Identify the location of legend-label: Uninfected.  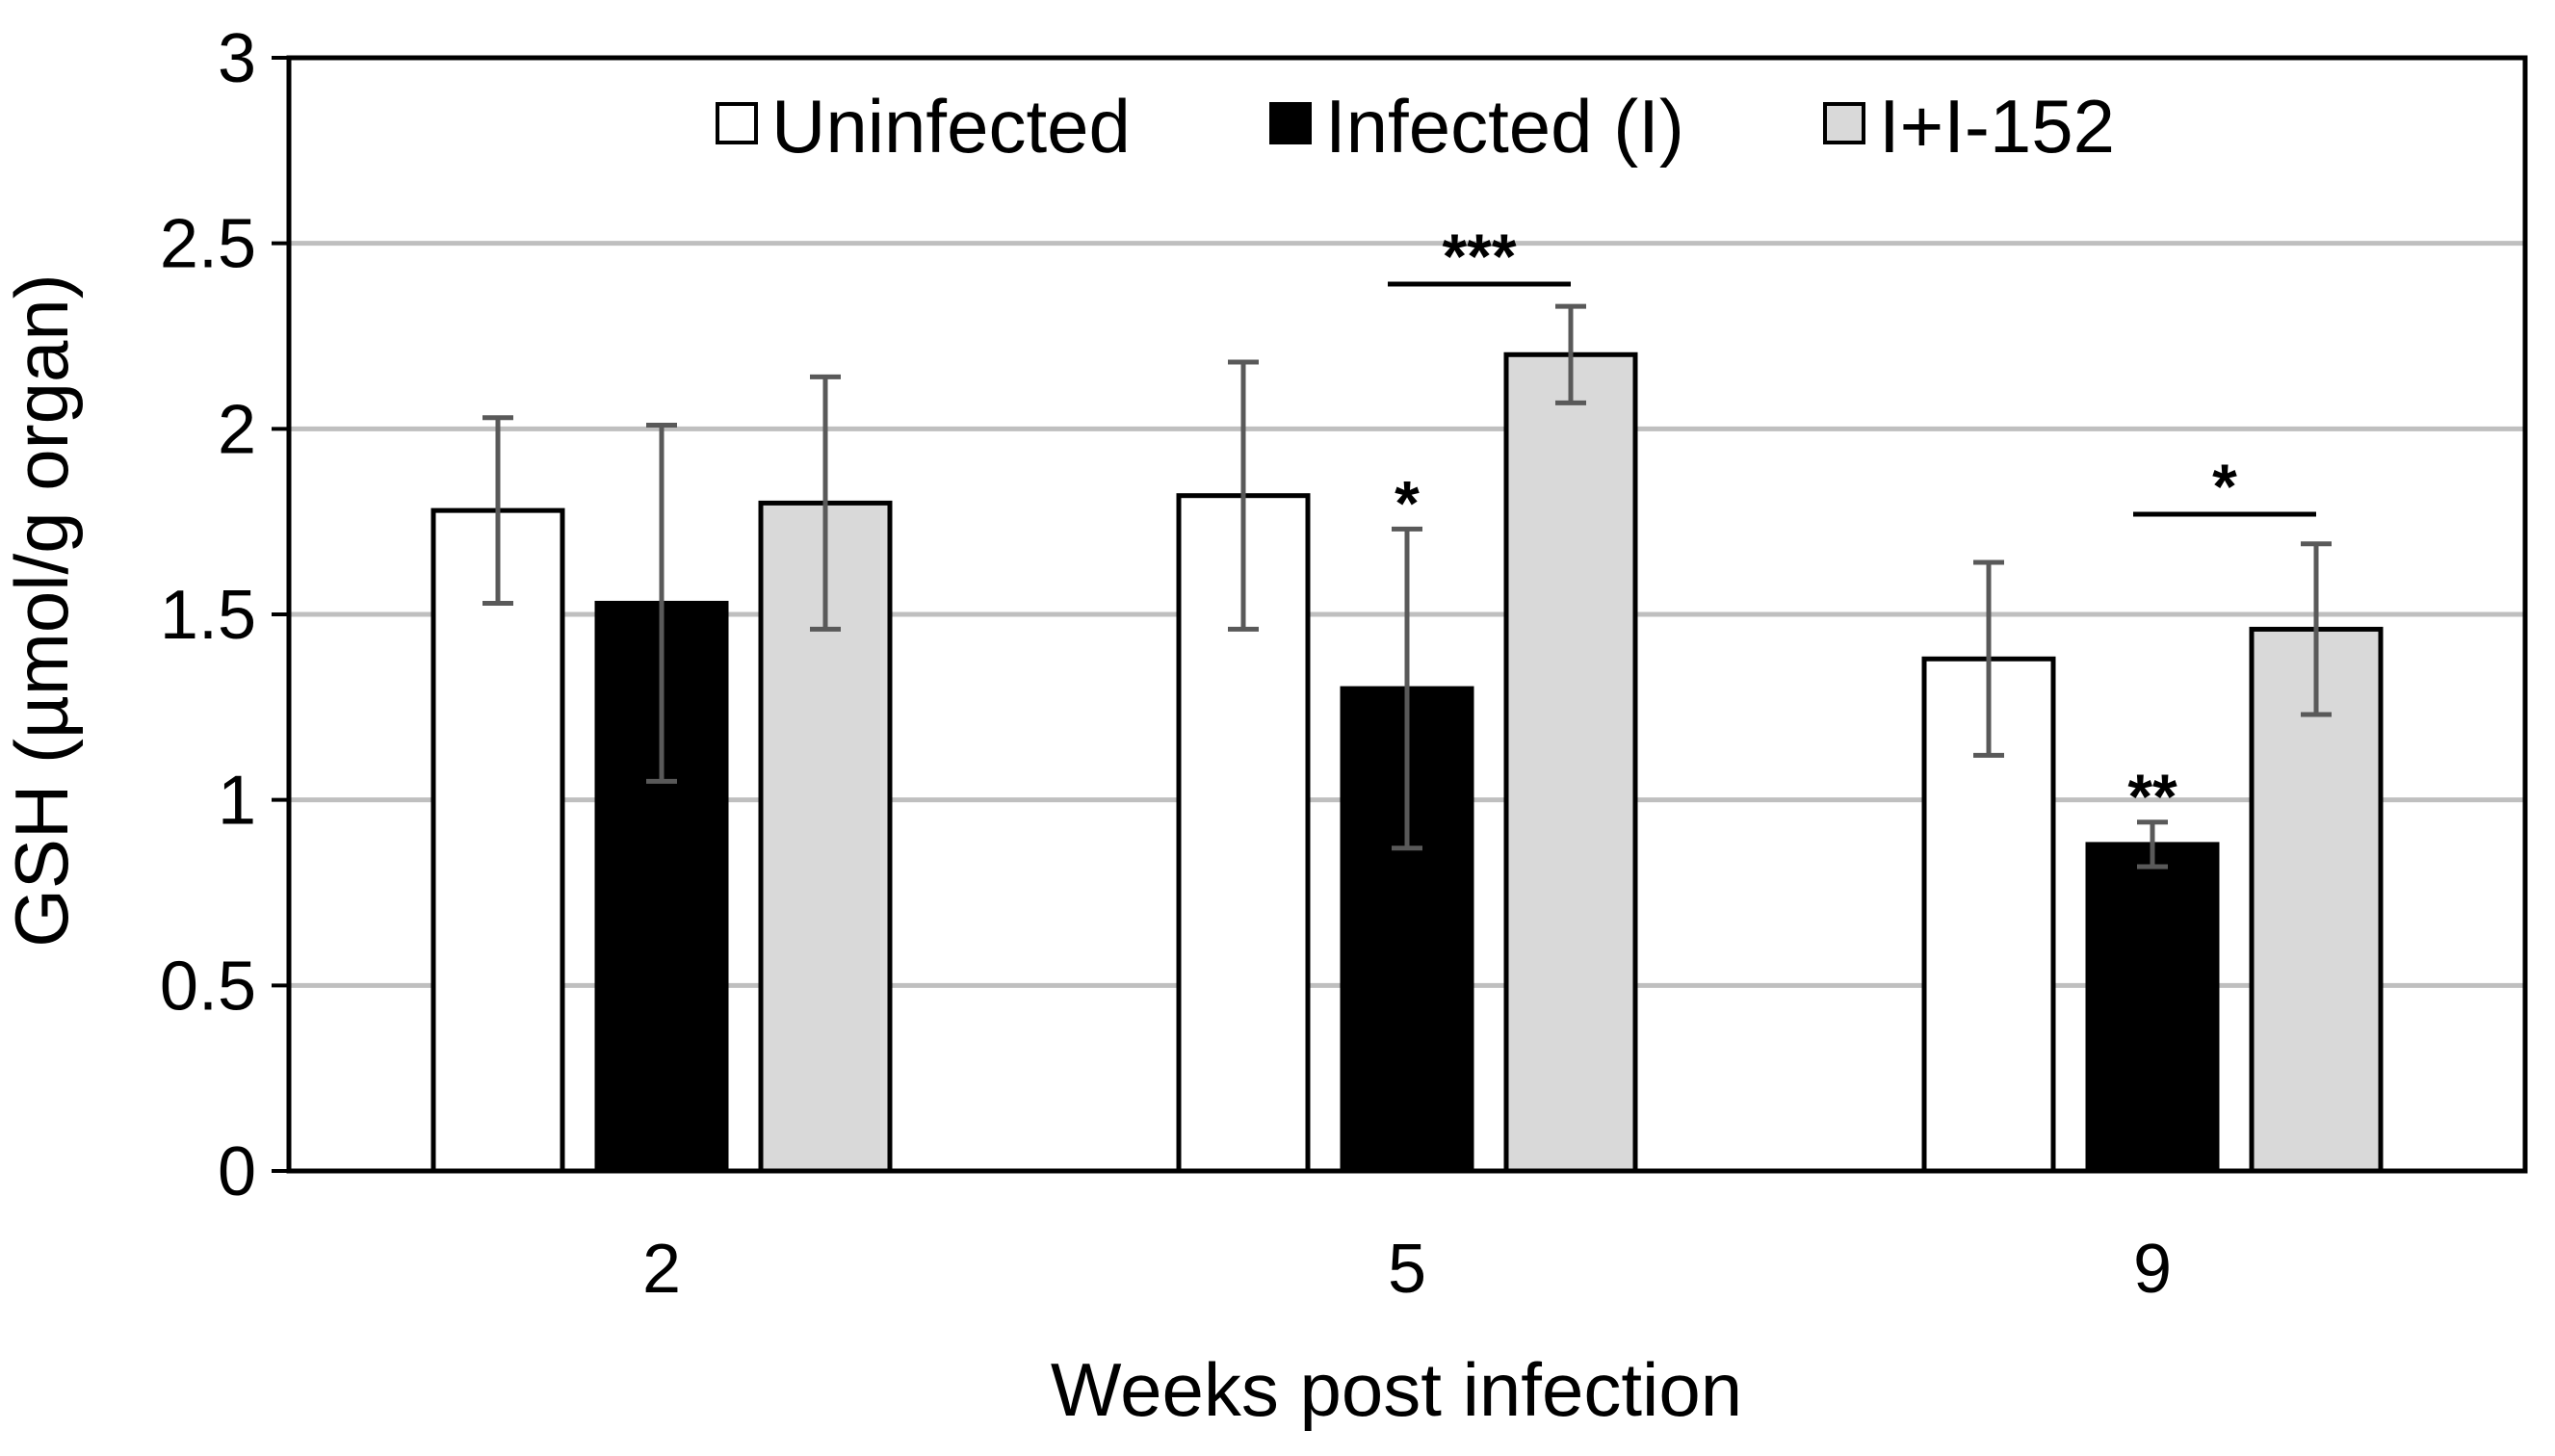
(951, 126).